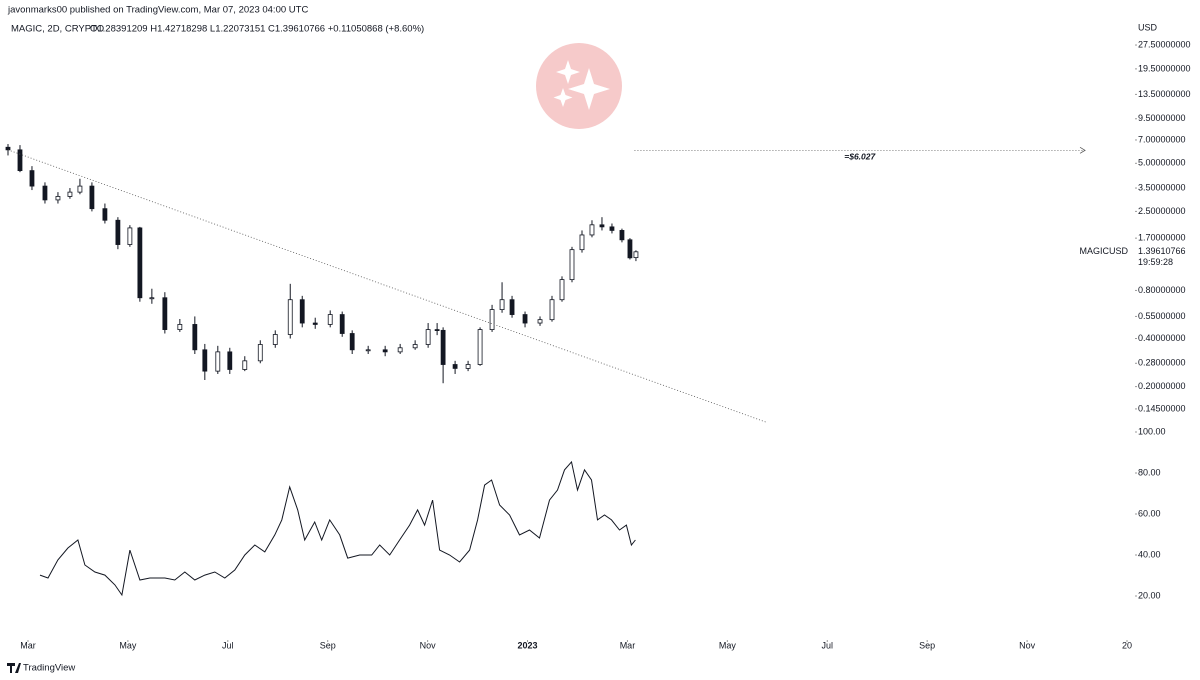 This screenshot has height=680, width=1200. What do you see at coordinates (1149, 513) in the screenshot?
I see `y-tick-label: 60.00` at bounding box center [1149, 513].